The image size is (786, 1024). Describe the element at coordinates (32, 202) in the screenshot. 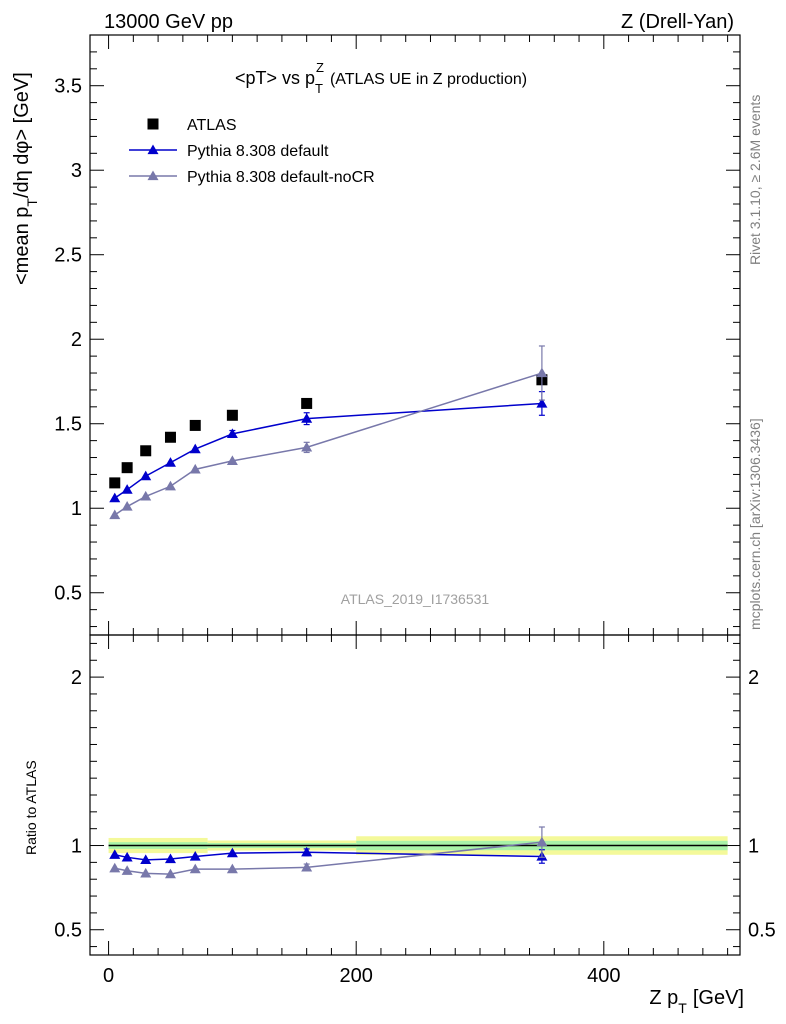

I see `main-y-axis-label-sub: T` at that location.